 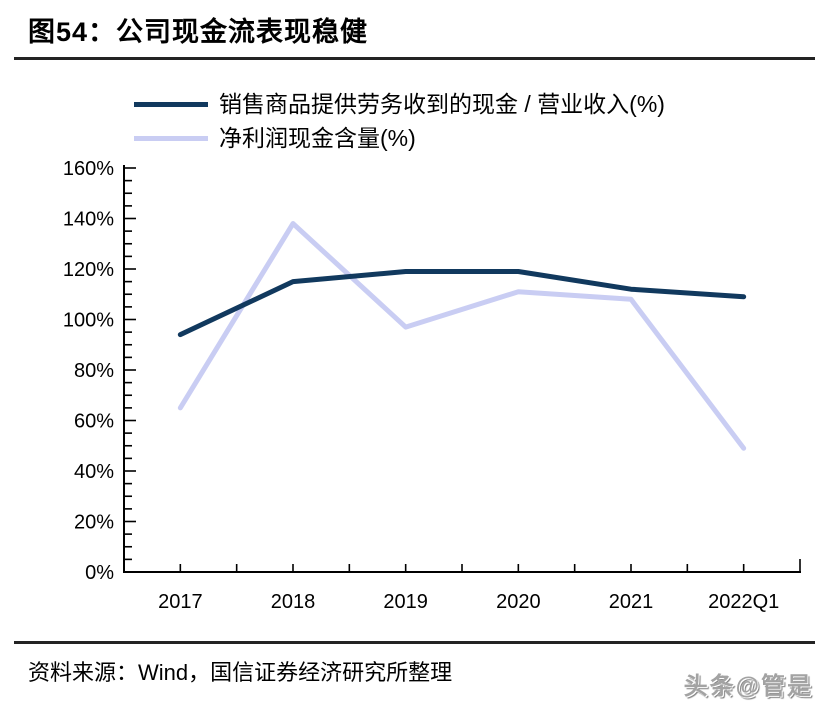 What do you see at coordinates (317, 137) in the screenshot?
I see `legend-label: 净利润现金含量(%)` at bounding box center [317, 137].